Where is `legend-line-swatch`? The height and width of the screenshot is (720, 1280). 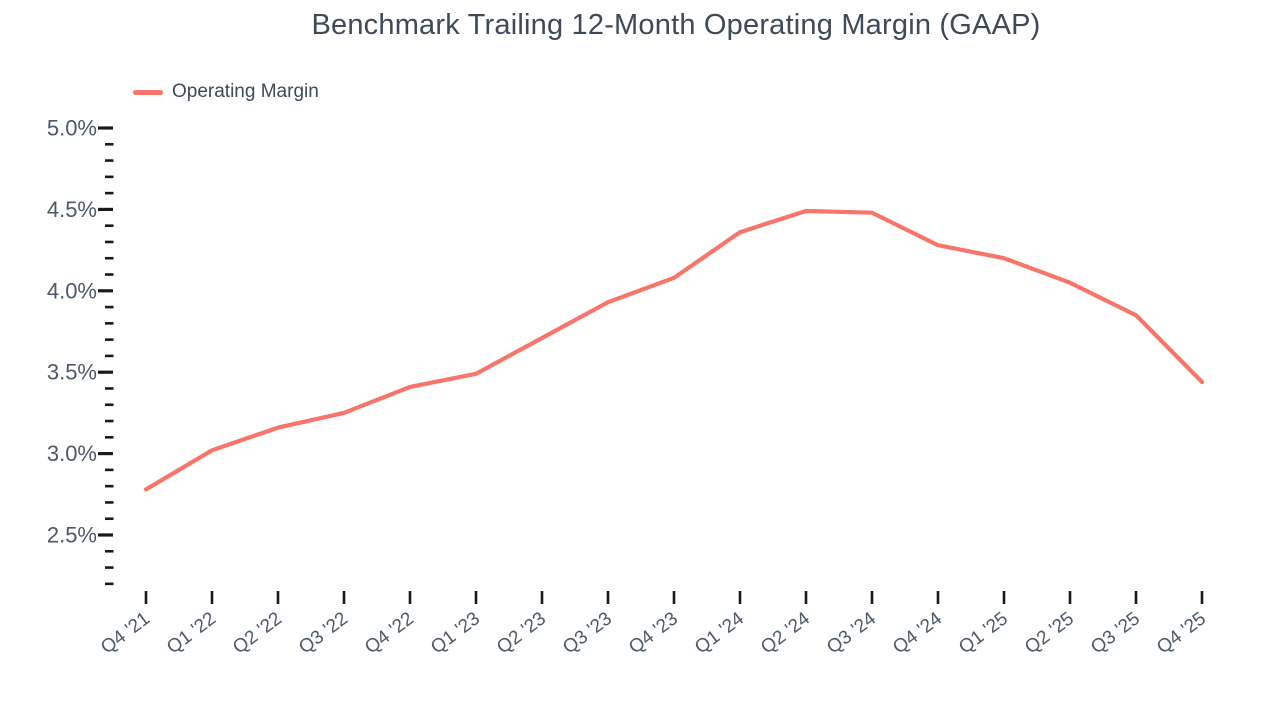
legend-line-swatch is located at coordinates (148, 92).